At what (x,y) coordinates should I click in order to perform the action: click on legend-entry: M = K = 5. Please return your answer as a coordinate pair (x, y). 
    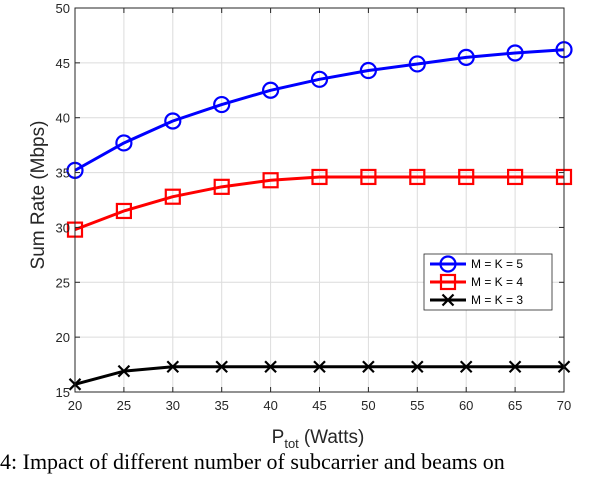
    Looking at the image, I should click on (476, 264).